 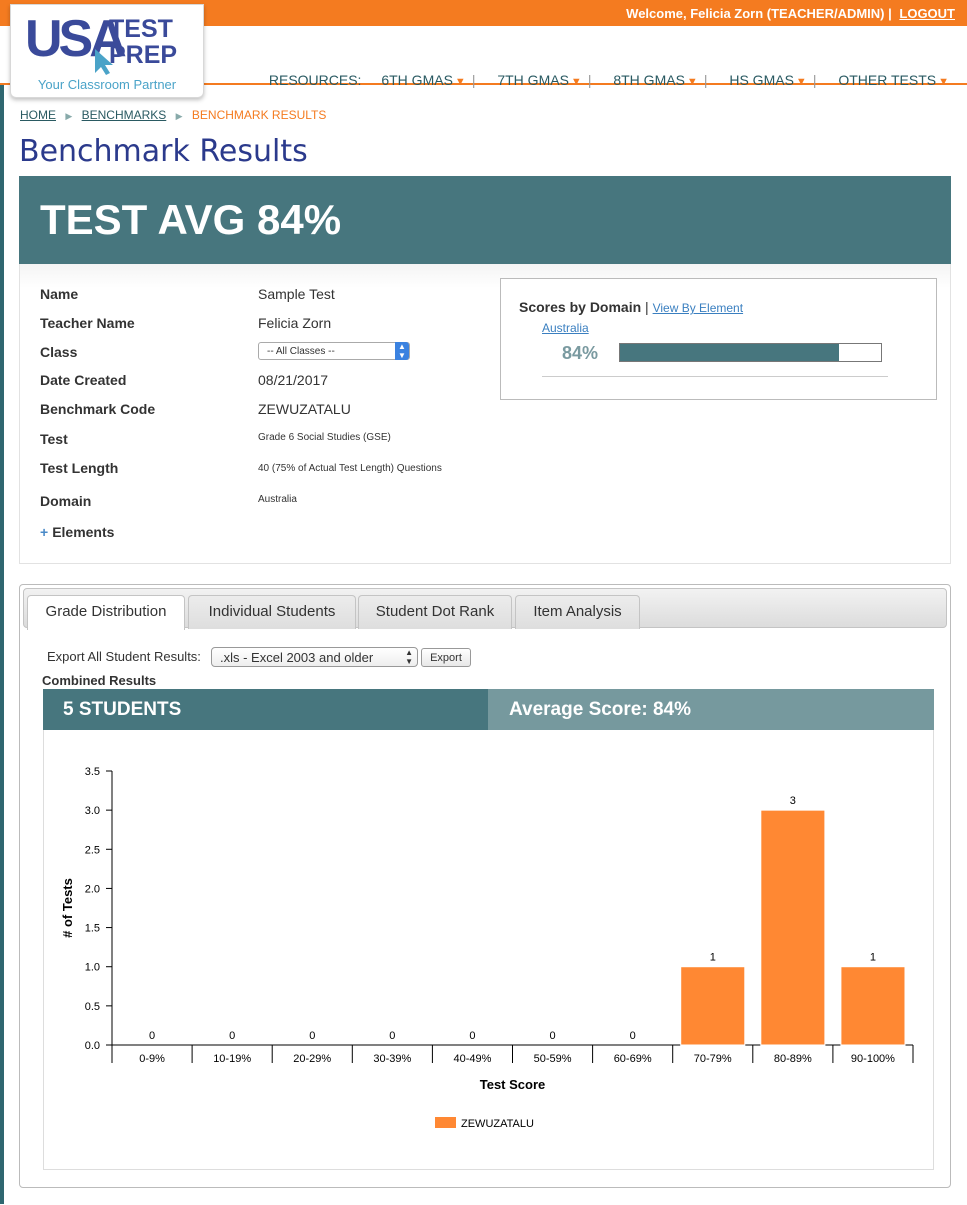 I want to click on page-title: Benchmark Results, so click(x=163, y=151).